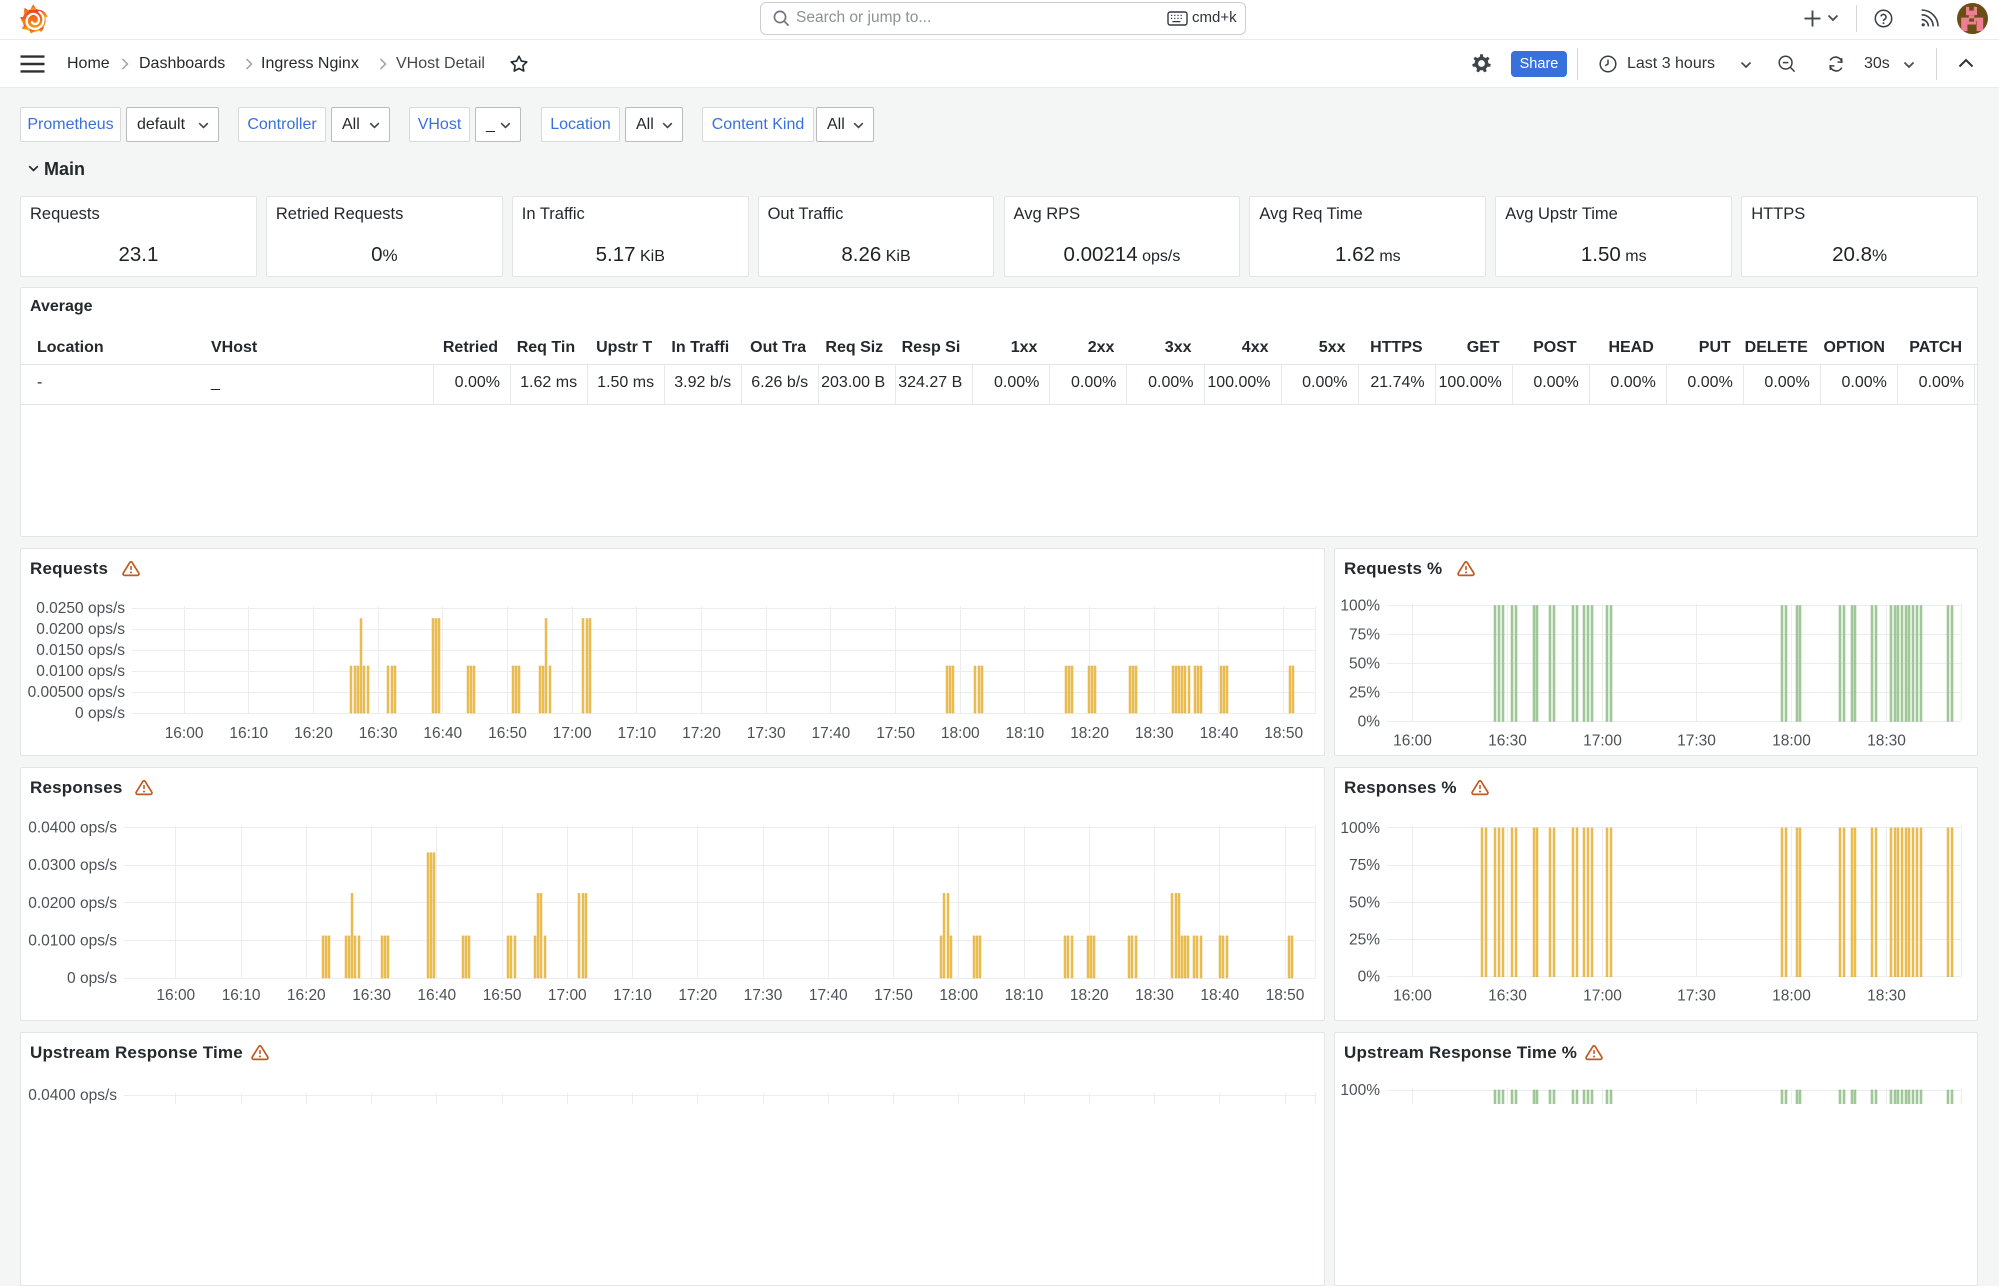 The image size is (1999, 1286). What do you see at coordinates (80, 608) in the screenshot?
I see `svg-text: 0.0250 ops/s` at bounding box center [80, 608].